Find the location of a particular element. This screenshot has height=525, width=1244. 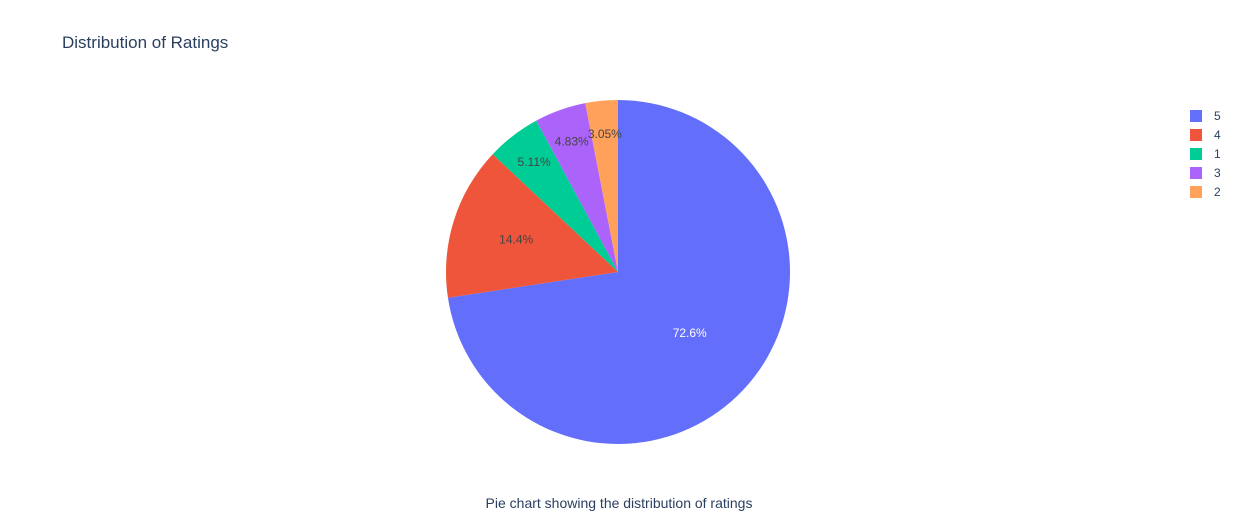

legend-item-1: 1 is located at coordinates (1215, 153).